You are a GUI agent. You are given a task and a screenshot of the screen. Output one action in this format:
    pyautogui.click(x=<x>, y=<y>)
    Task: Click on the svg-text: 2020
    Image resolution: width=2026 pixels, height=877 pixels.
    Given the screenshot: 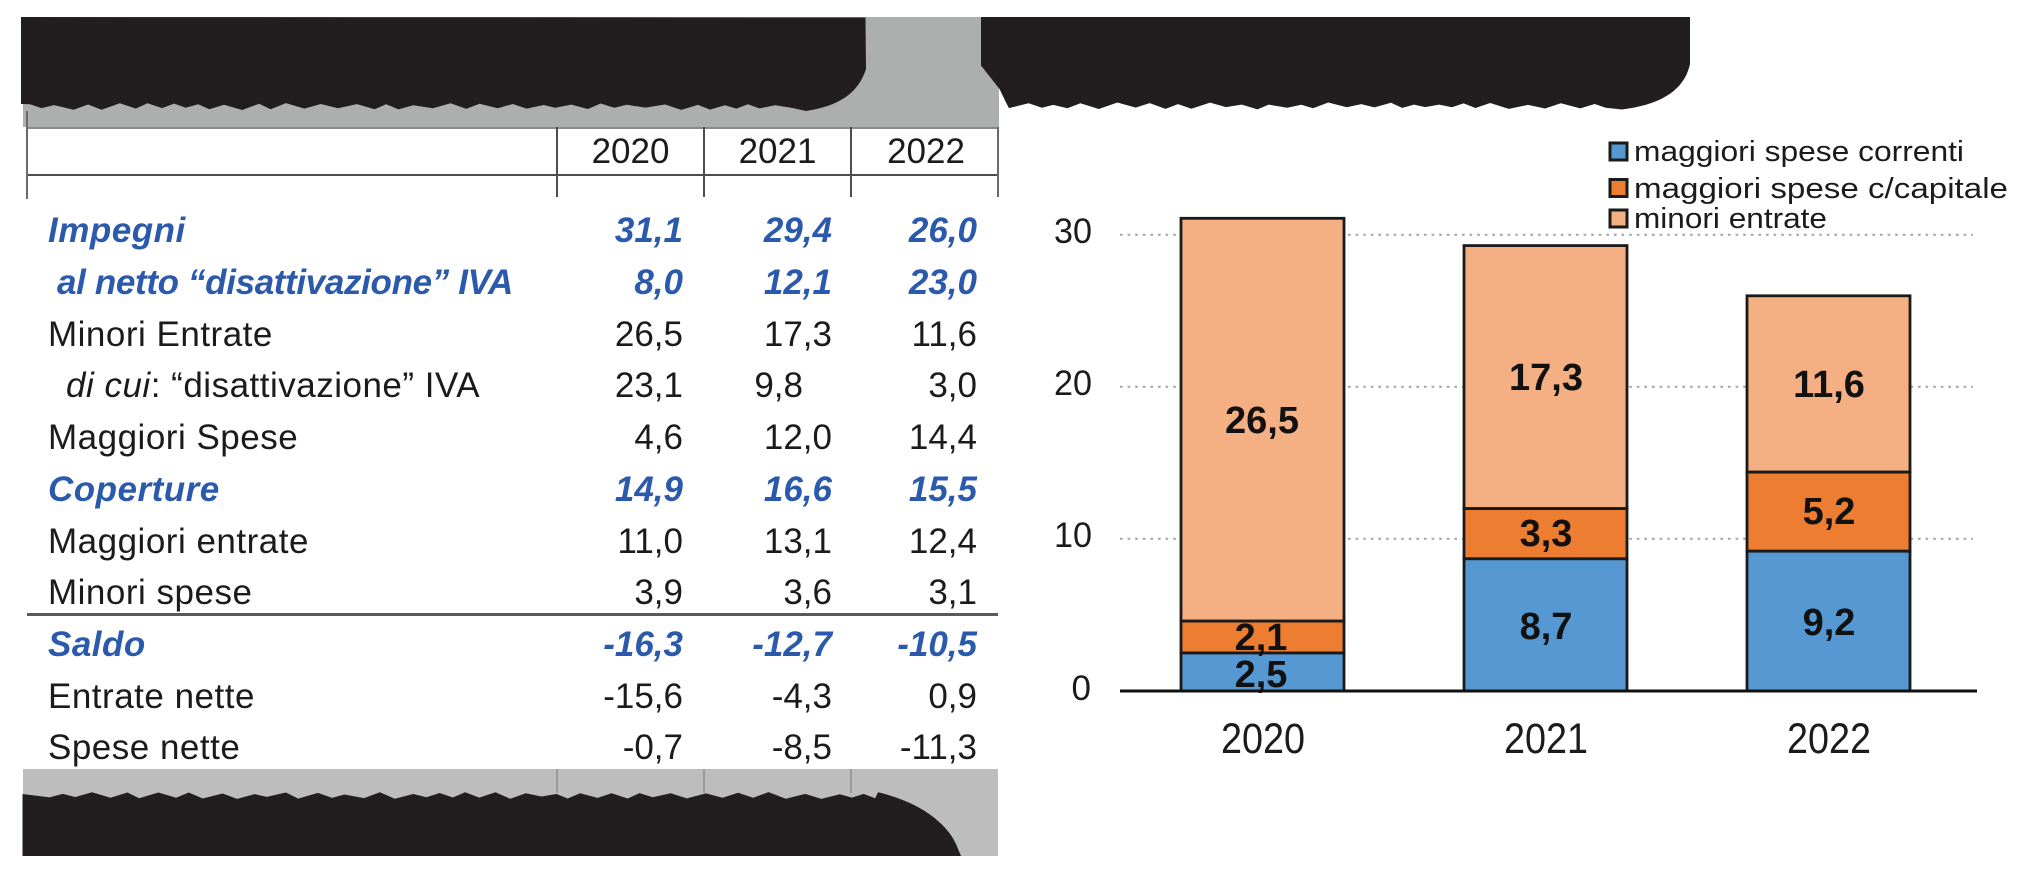 What is the action you would take?
    pyautogui.click(x=1263, y=739)
    